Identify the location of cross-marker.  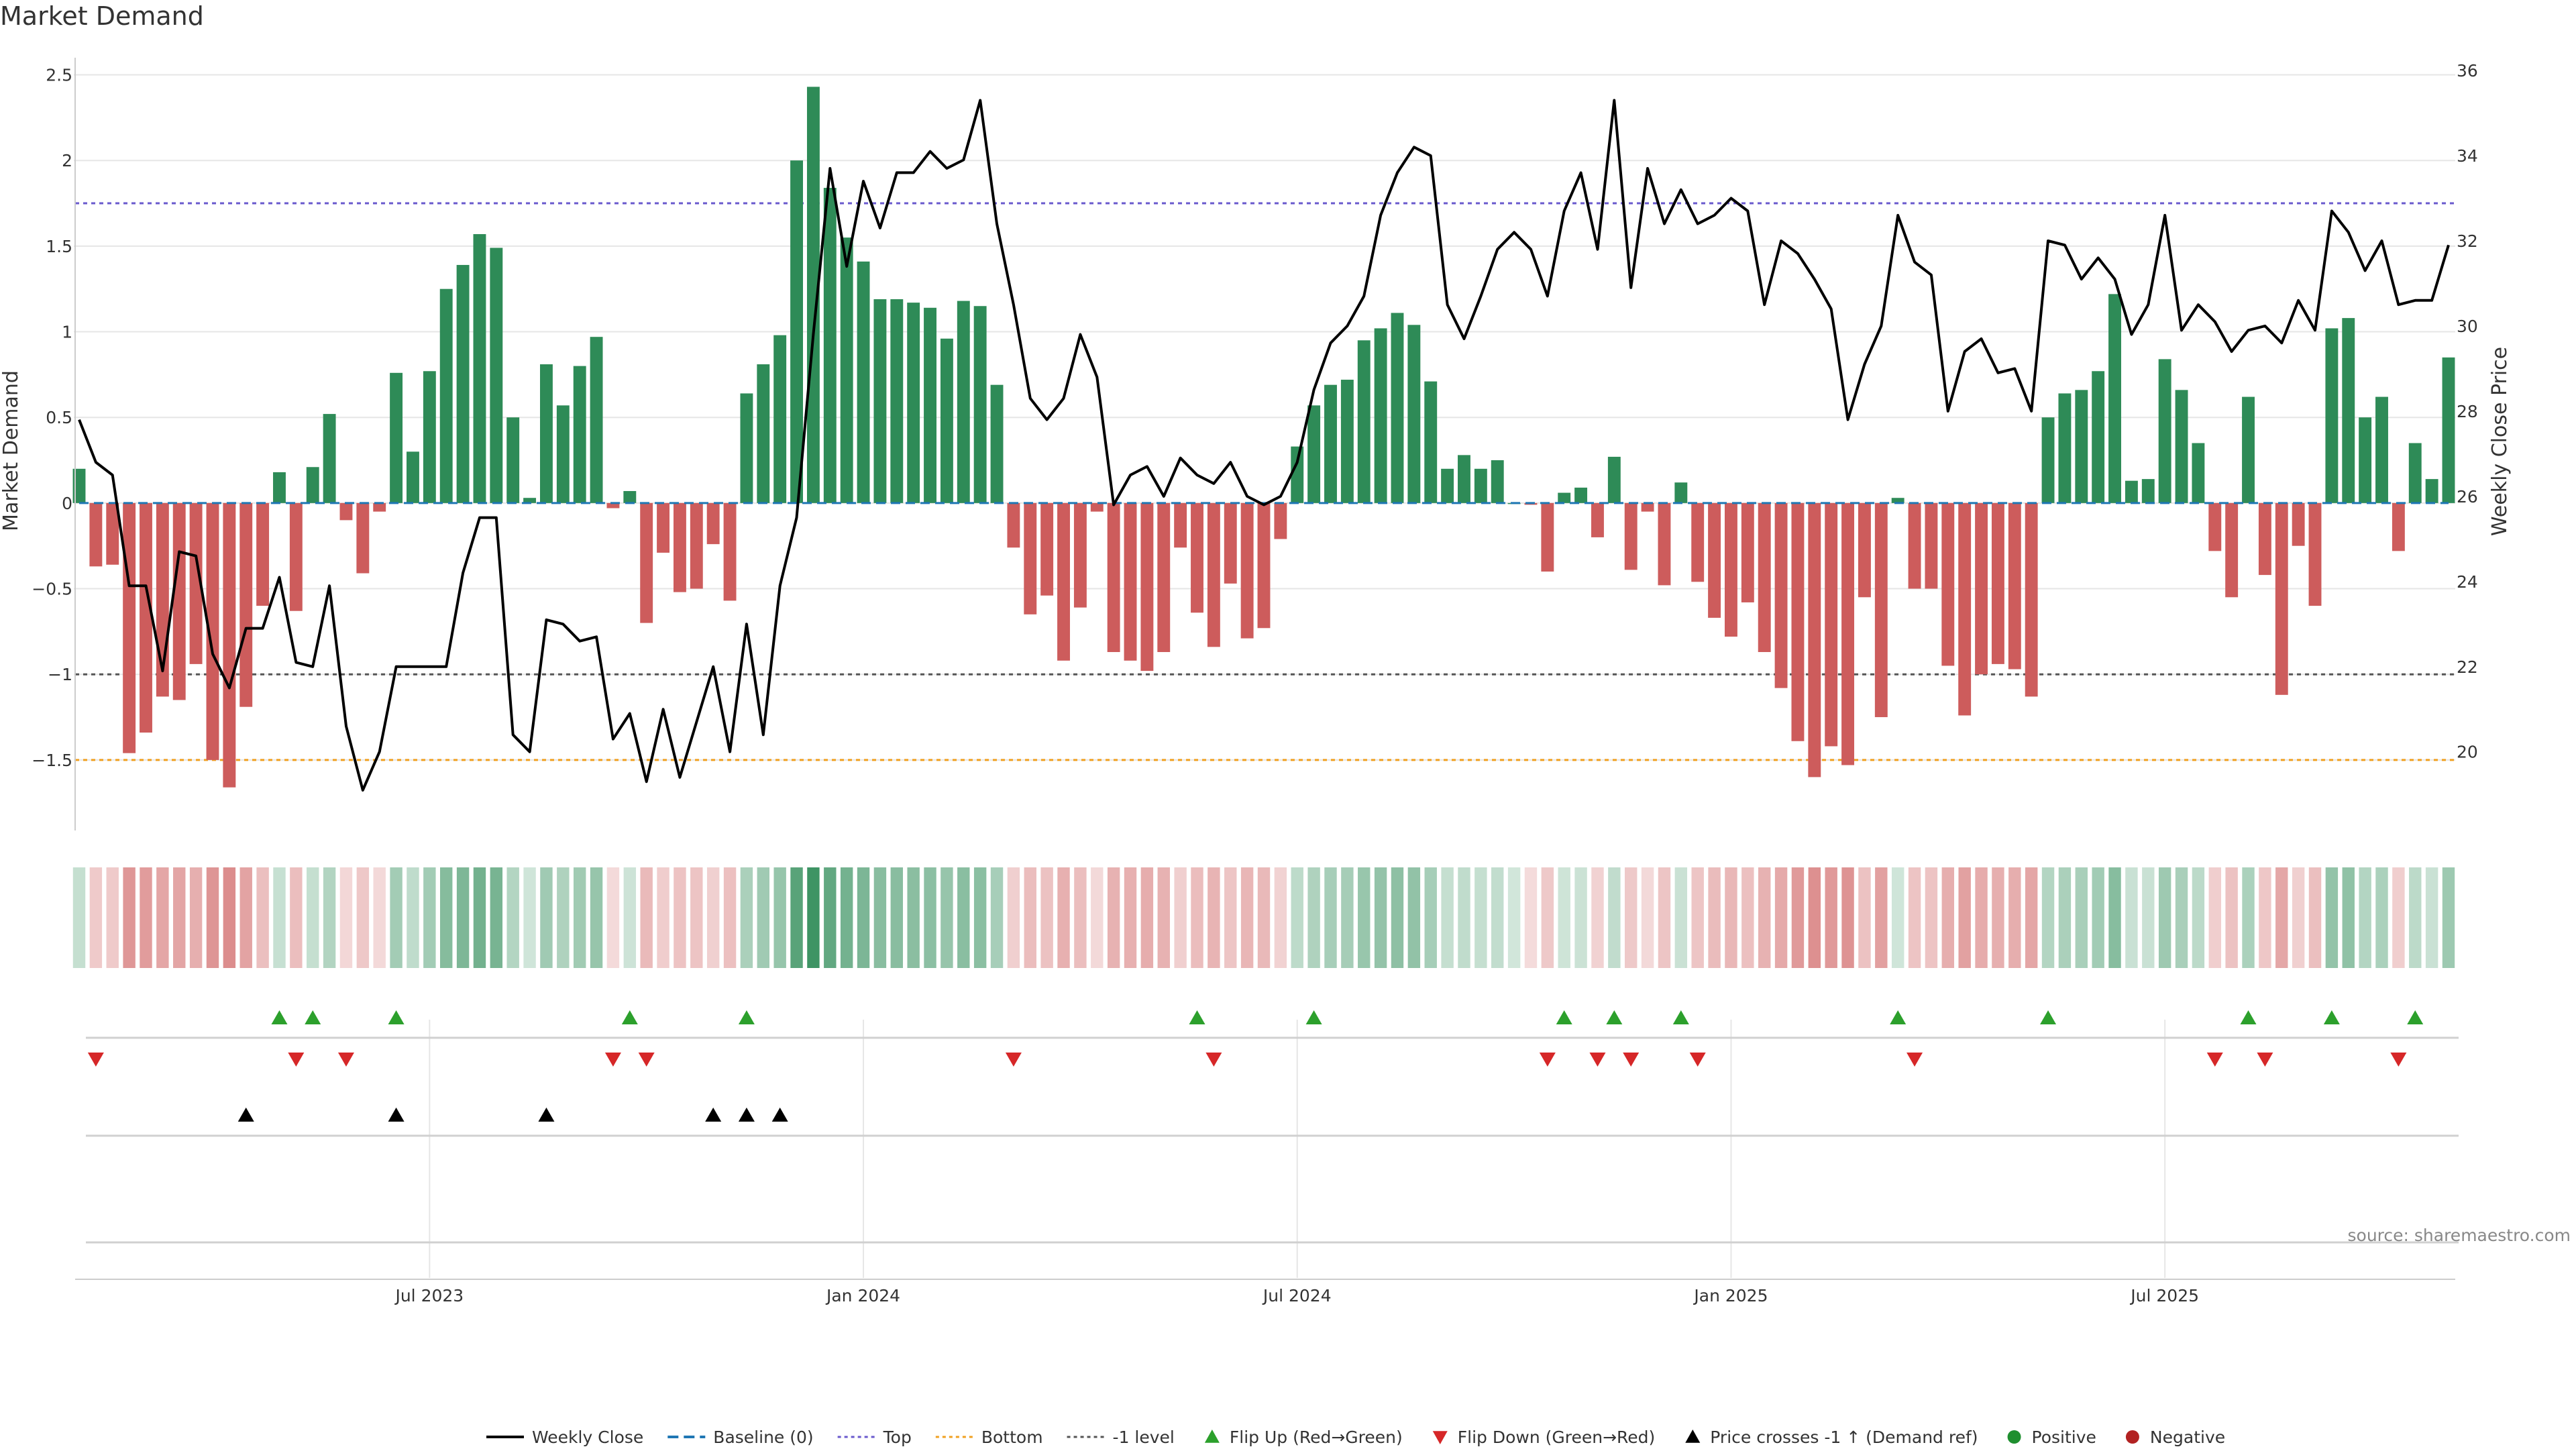
(546, 1115).